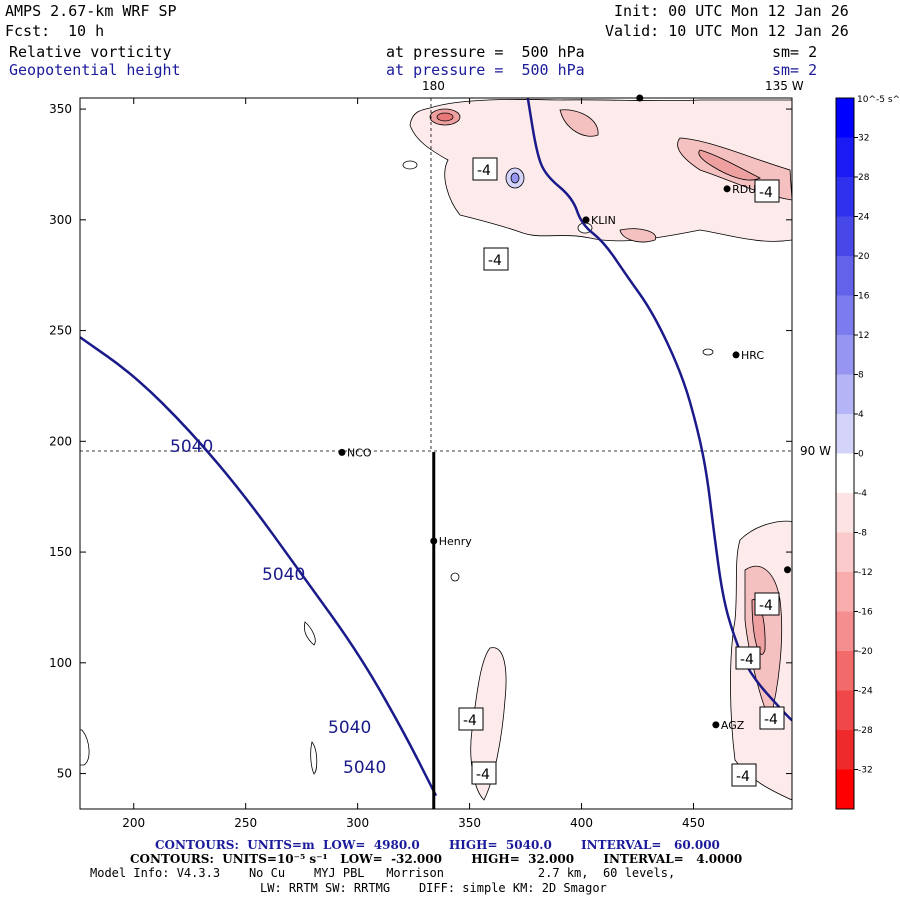 The image size is (900, 900). Describe the element at coordinates (245, 823) in the screenshot. I see `x-tick-label: 250` at that location.